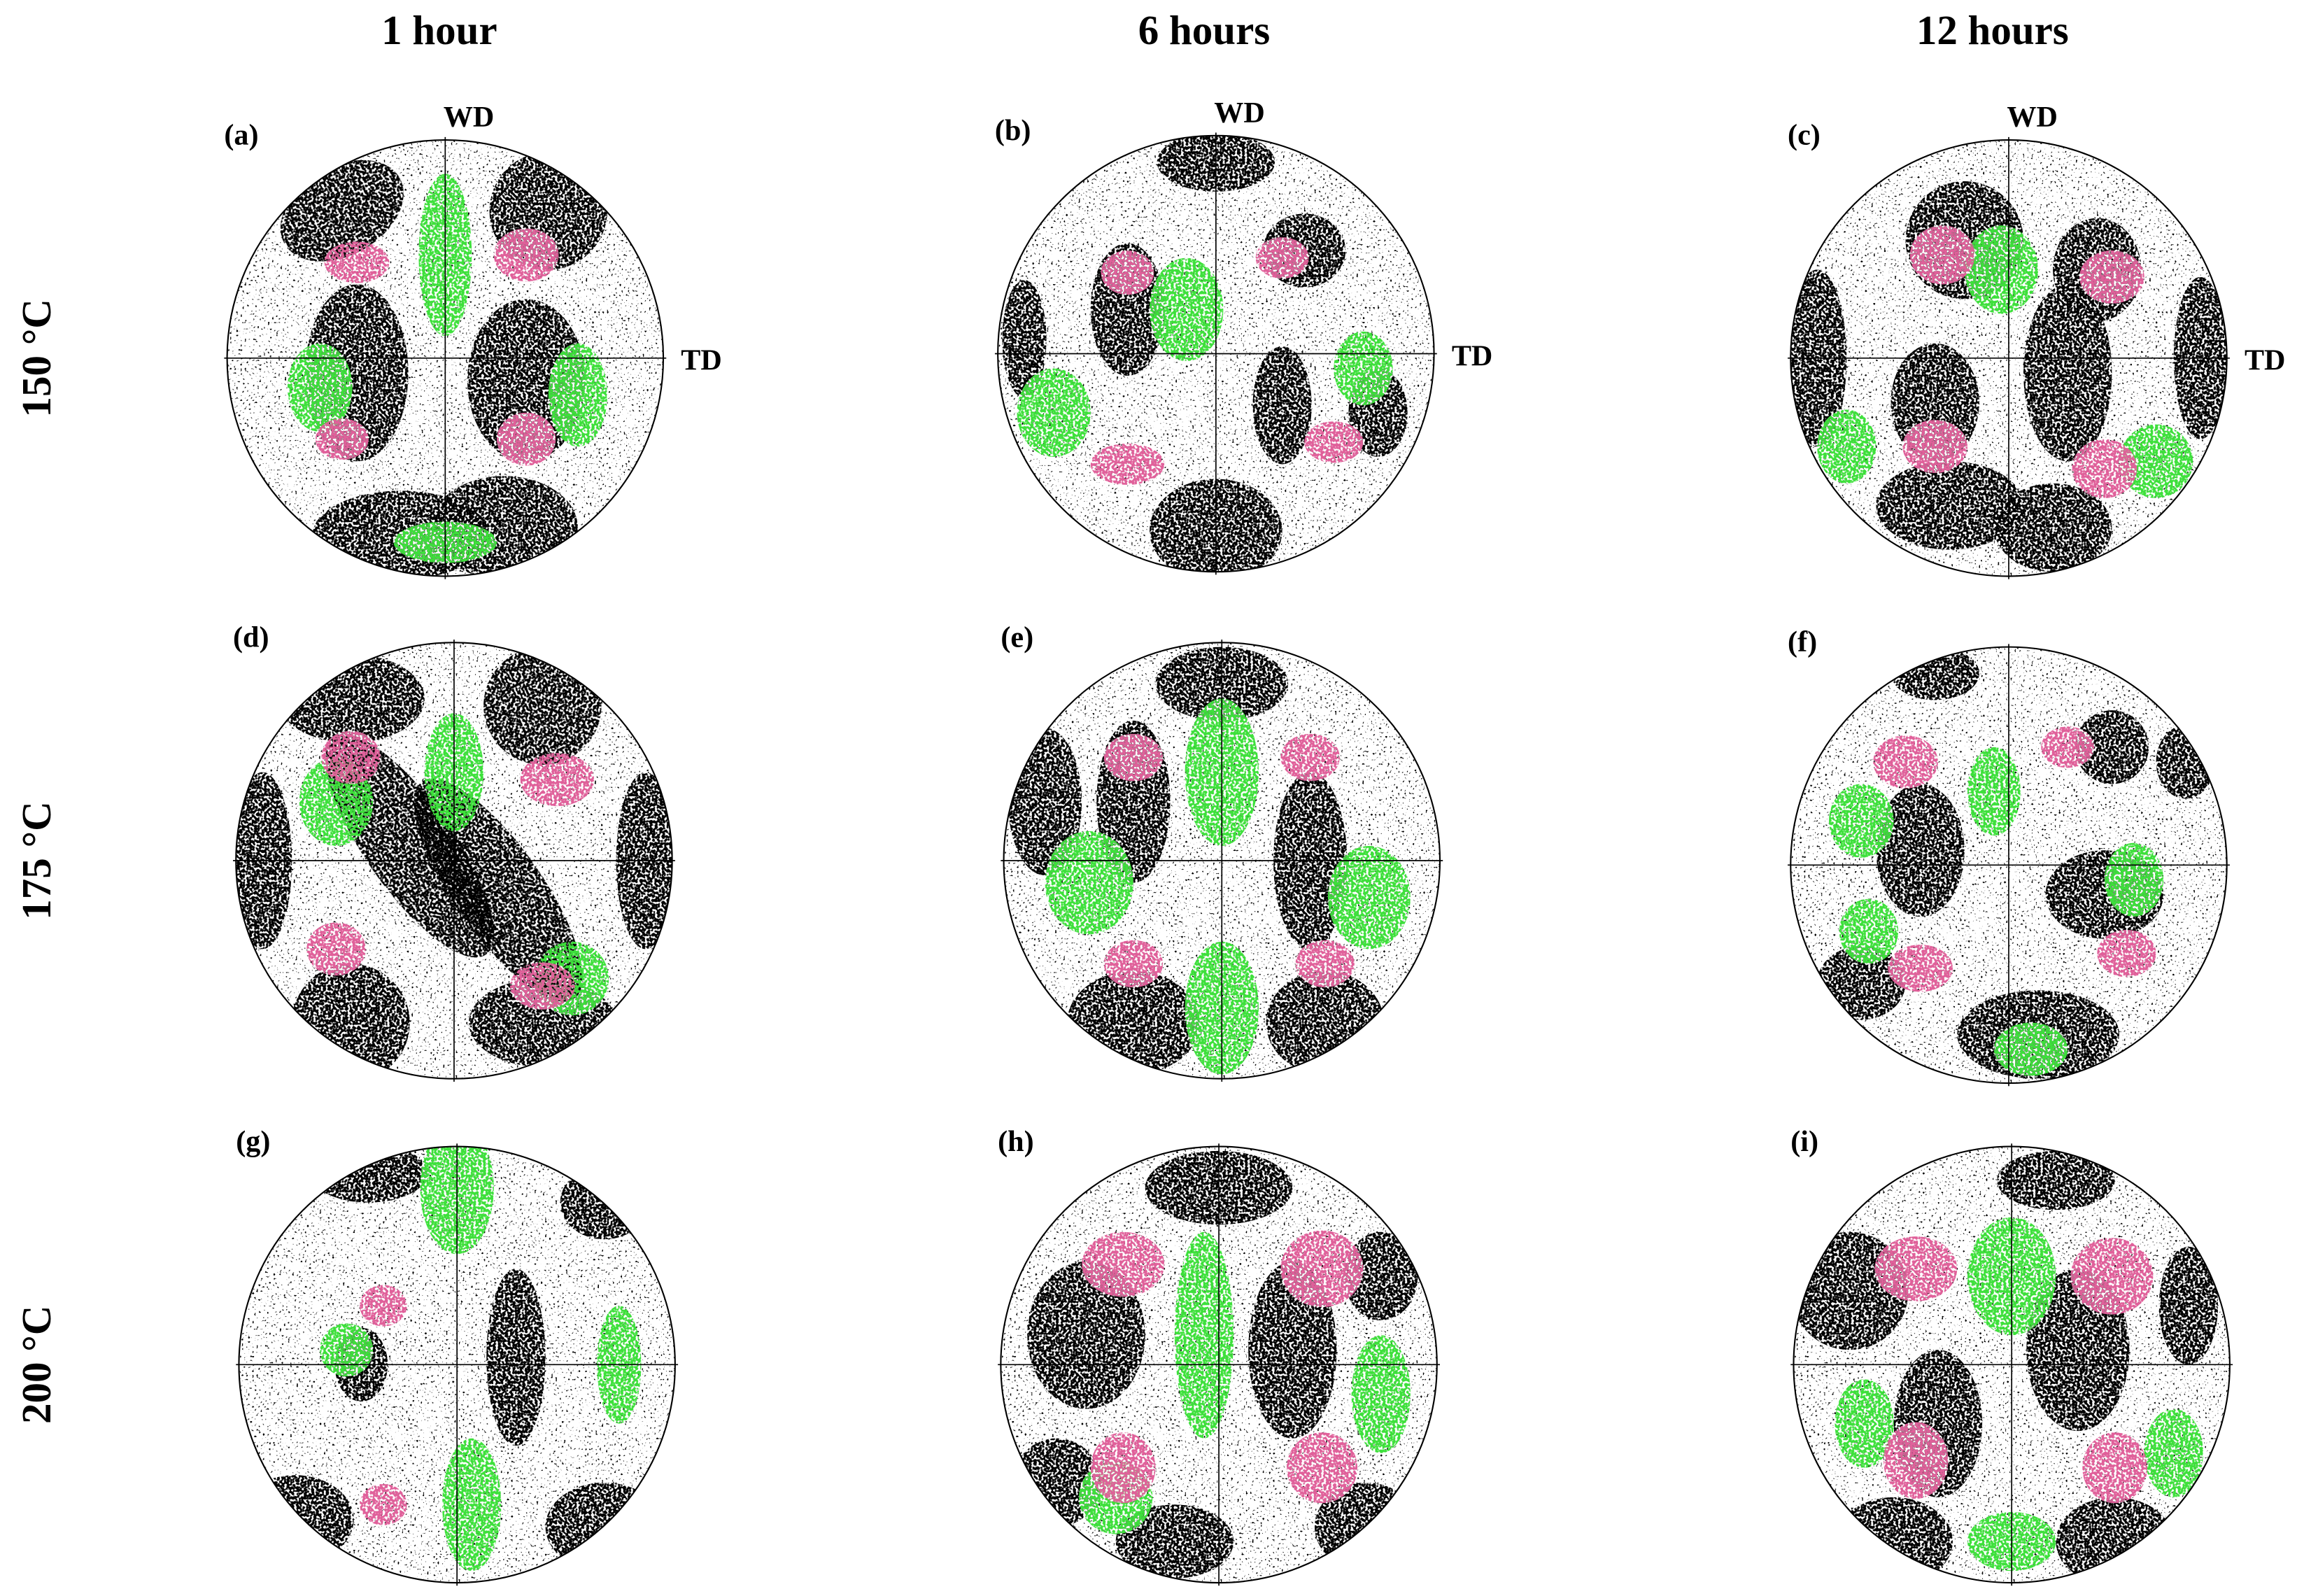 This screenshot has height=1596, width=2311. I want to click on pole-figure: (a) WD TD, so click(473, 340).